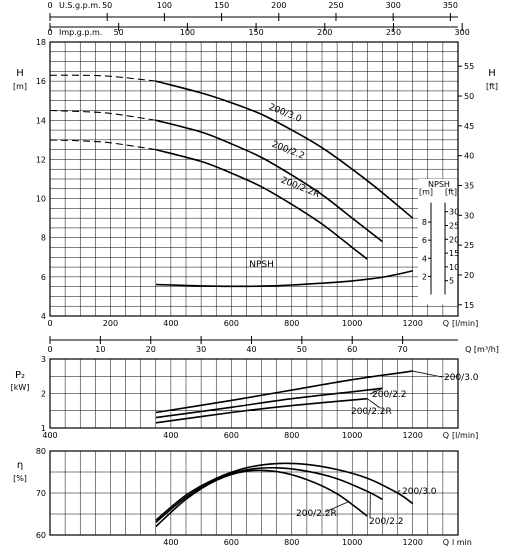 This screenshot has height=550, width=512. Describe the element at coordinates (43, 277) in the screenshot. I see `y-left-tick-label: 6` at that location.